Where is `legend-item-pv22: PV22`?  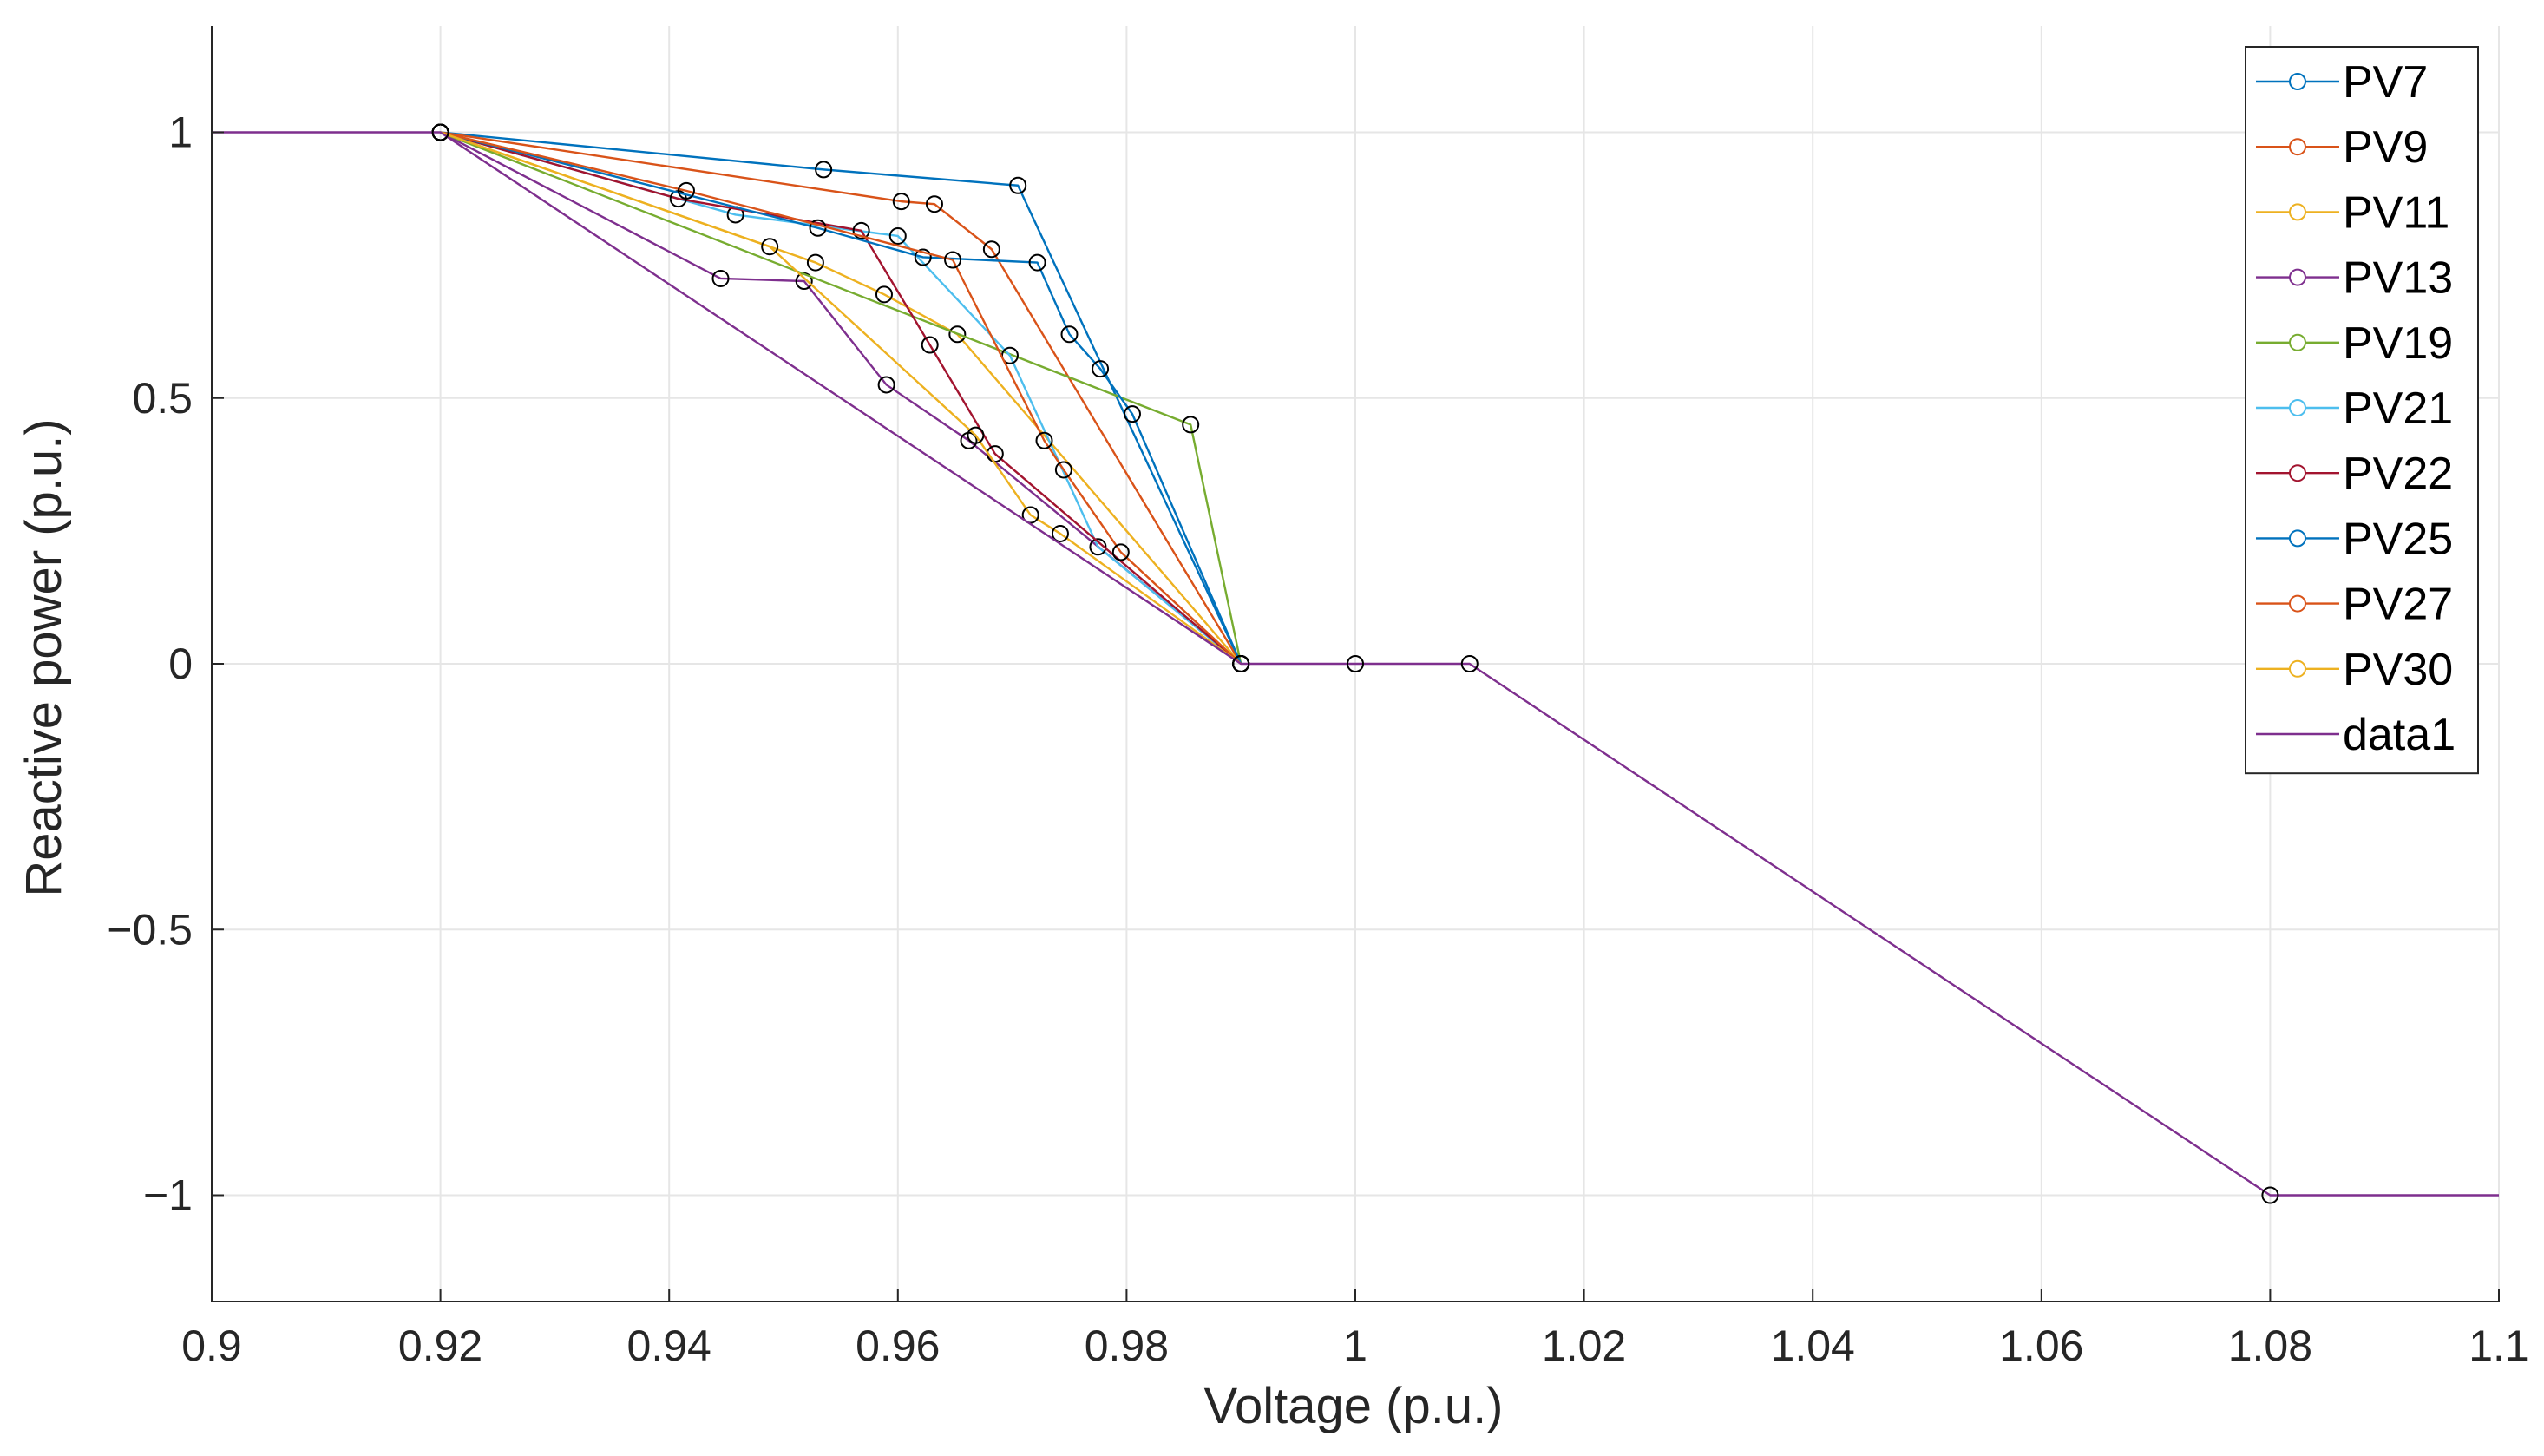 legend-item-pv22: PV22 is located at coordinates (2354, 474).